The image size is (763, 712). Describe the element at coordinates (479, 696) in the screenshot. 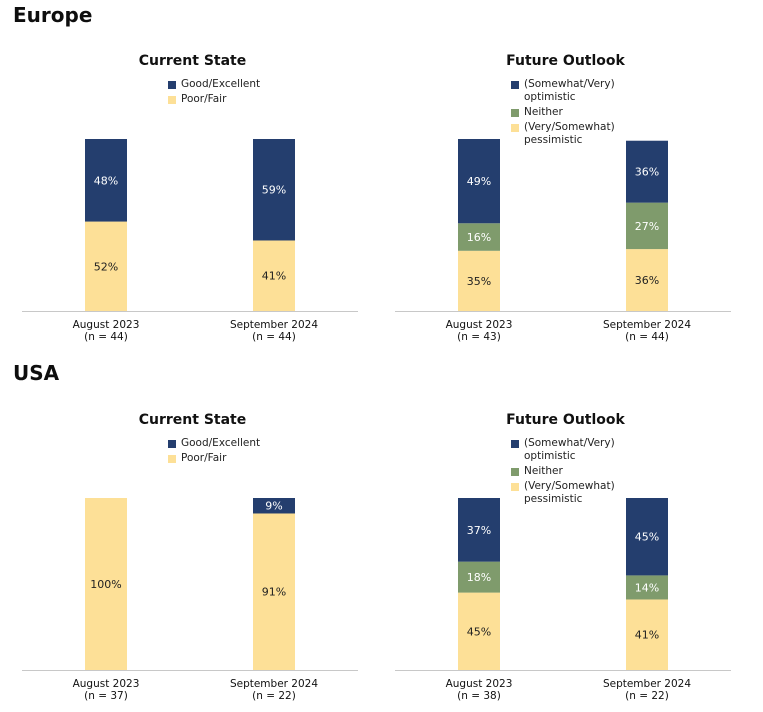

I see `sample-size-label: (n = 38)` at that location.